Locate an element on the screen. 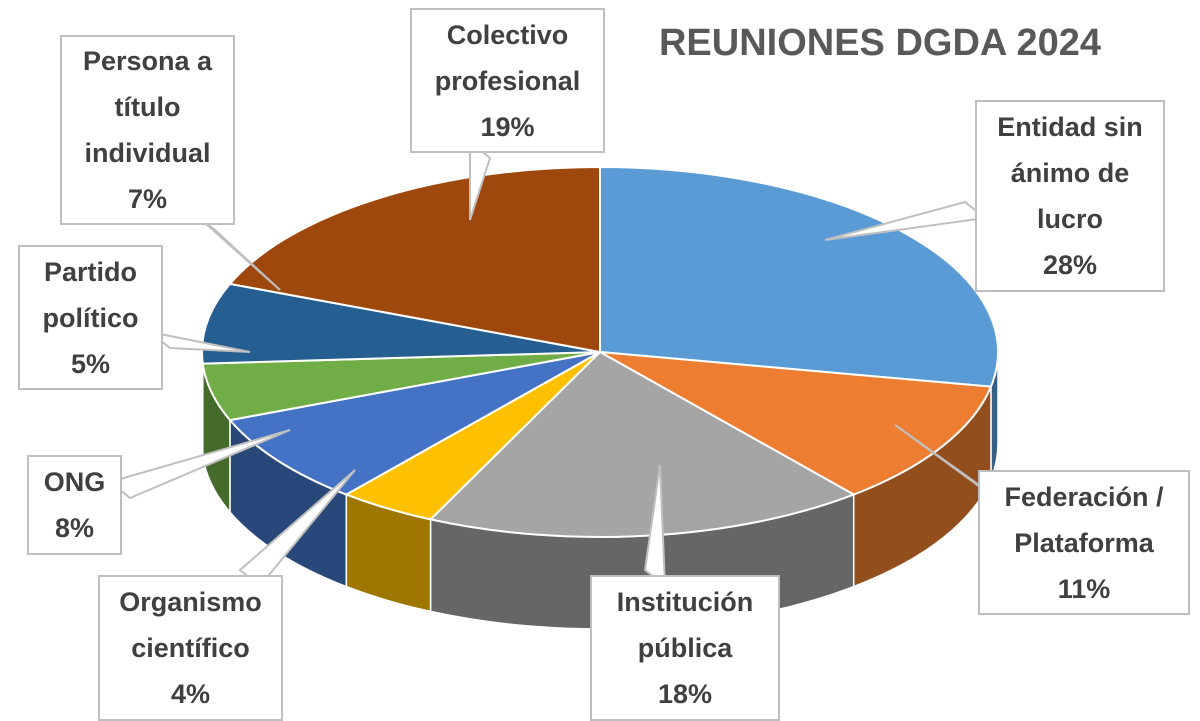 The image size is (1200, 721). chart-title: REUNIONES DGDA 2024 is located at coordinates (880, 43).